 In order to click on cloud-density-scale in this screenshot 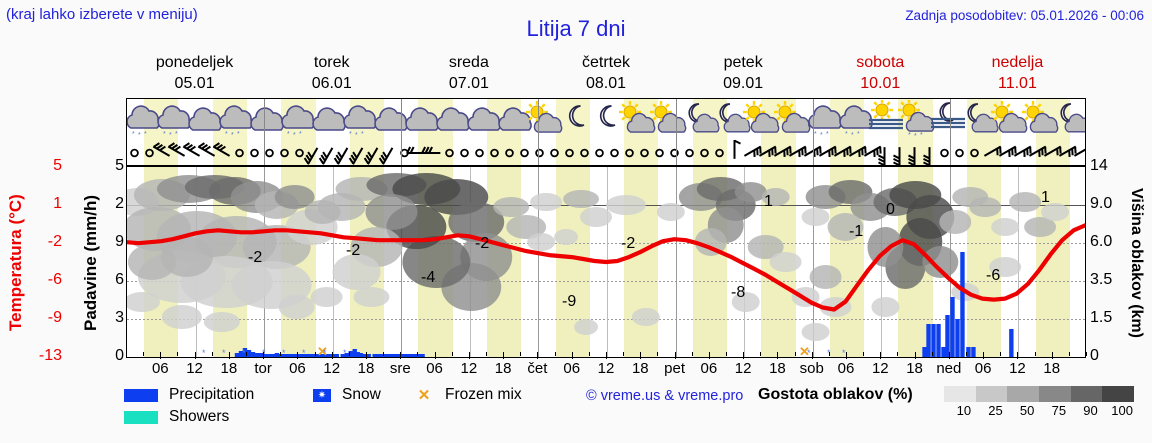, I will do `click(1039, 394)`.